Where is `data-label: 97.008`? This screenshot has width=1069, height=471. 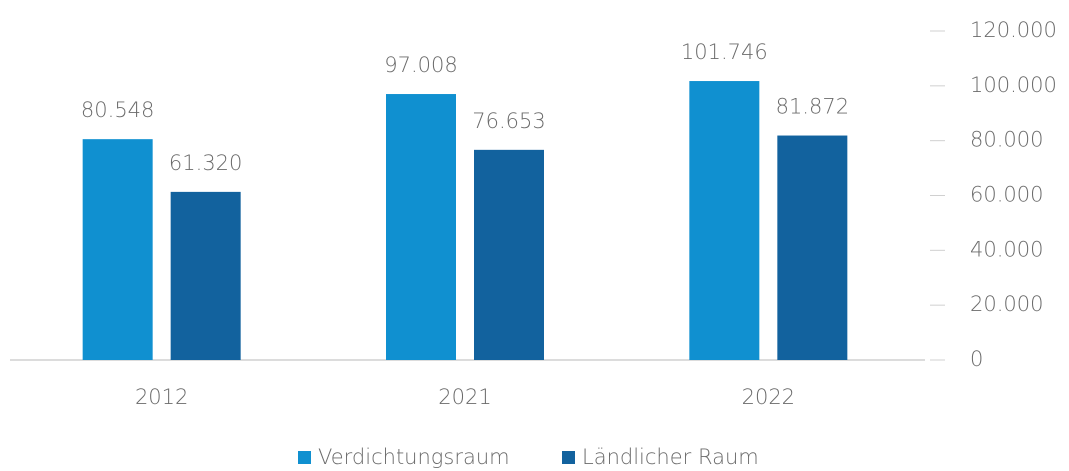
data-label: 97.008 is located at coordinates (420, 65).